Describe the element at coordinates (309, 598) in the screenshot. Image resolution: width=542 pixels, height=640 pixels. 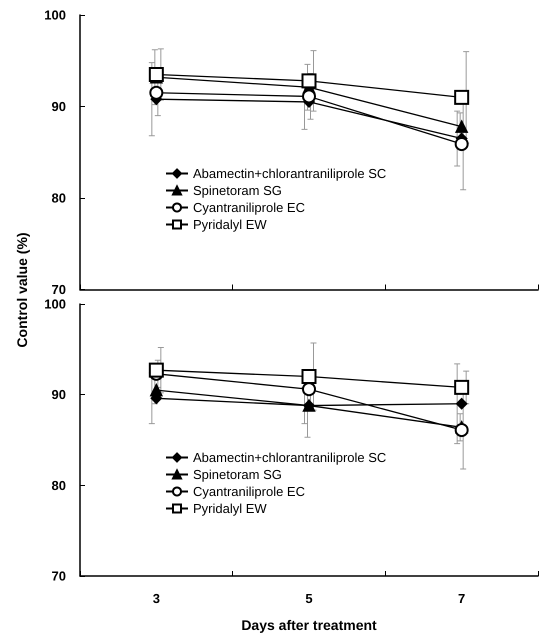
I see `x-tick-label: 5` at that location.